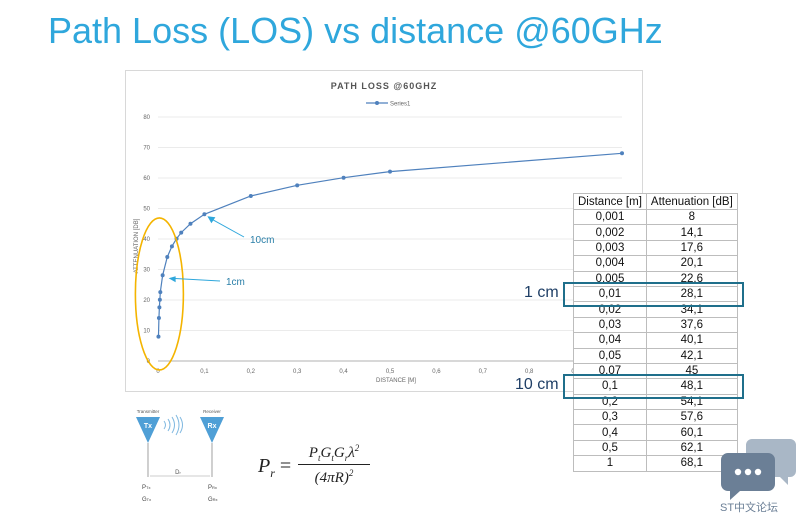 The height and width of the screenshot is (522, 801). What do you see at coordinates (537, 384) in the screenshot?
I see `highlight-label-10cm: 10 cm` at bounding box center [537, 384].